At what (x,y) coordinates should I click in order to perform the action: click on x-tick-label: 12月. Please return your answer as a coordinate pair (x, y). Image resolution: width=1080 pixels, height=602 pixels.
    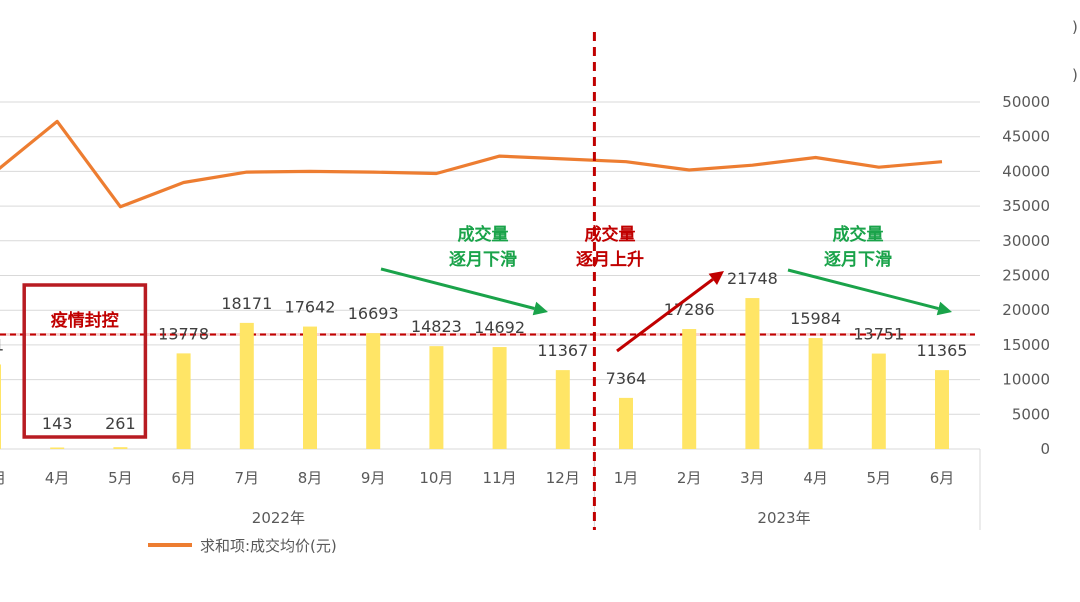
    Looking at the image, I should click on (563, 478).